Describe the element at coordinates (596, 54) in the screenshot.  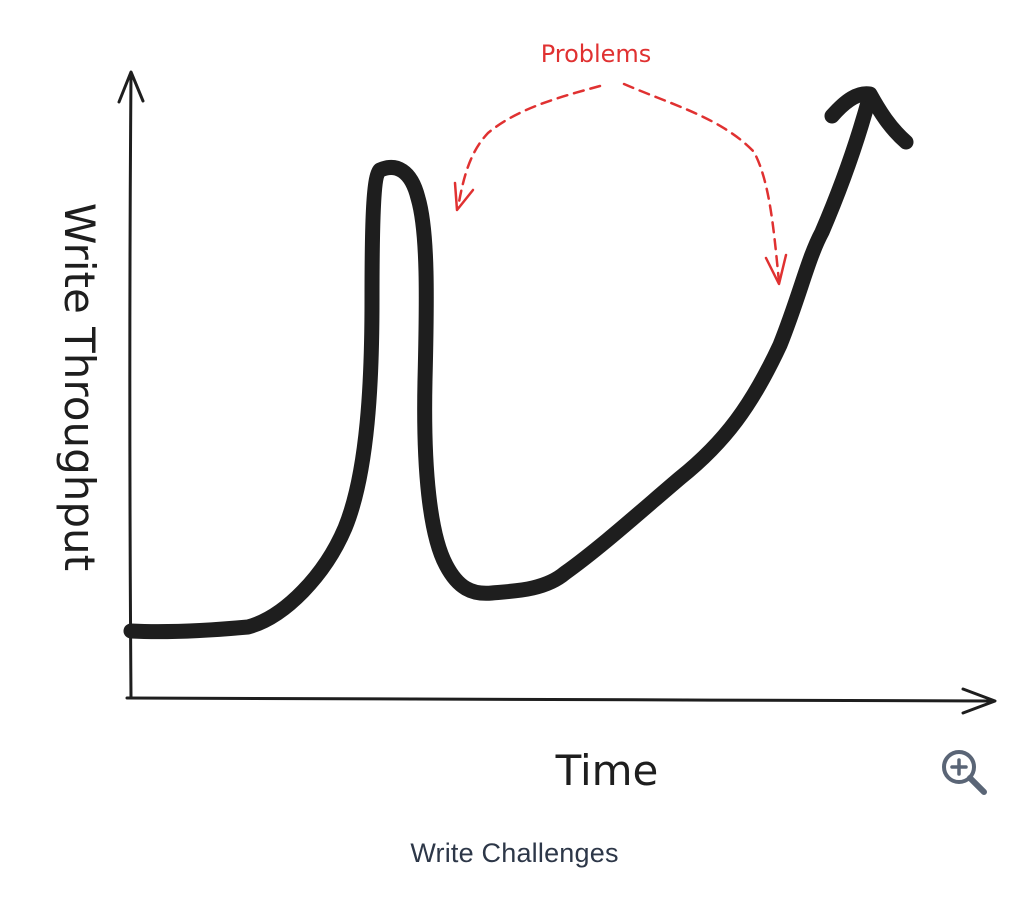
I see `problems-label: Problems` at that location.